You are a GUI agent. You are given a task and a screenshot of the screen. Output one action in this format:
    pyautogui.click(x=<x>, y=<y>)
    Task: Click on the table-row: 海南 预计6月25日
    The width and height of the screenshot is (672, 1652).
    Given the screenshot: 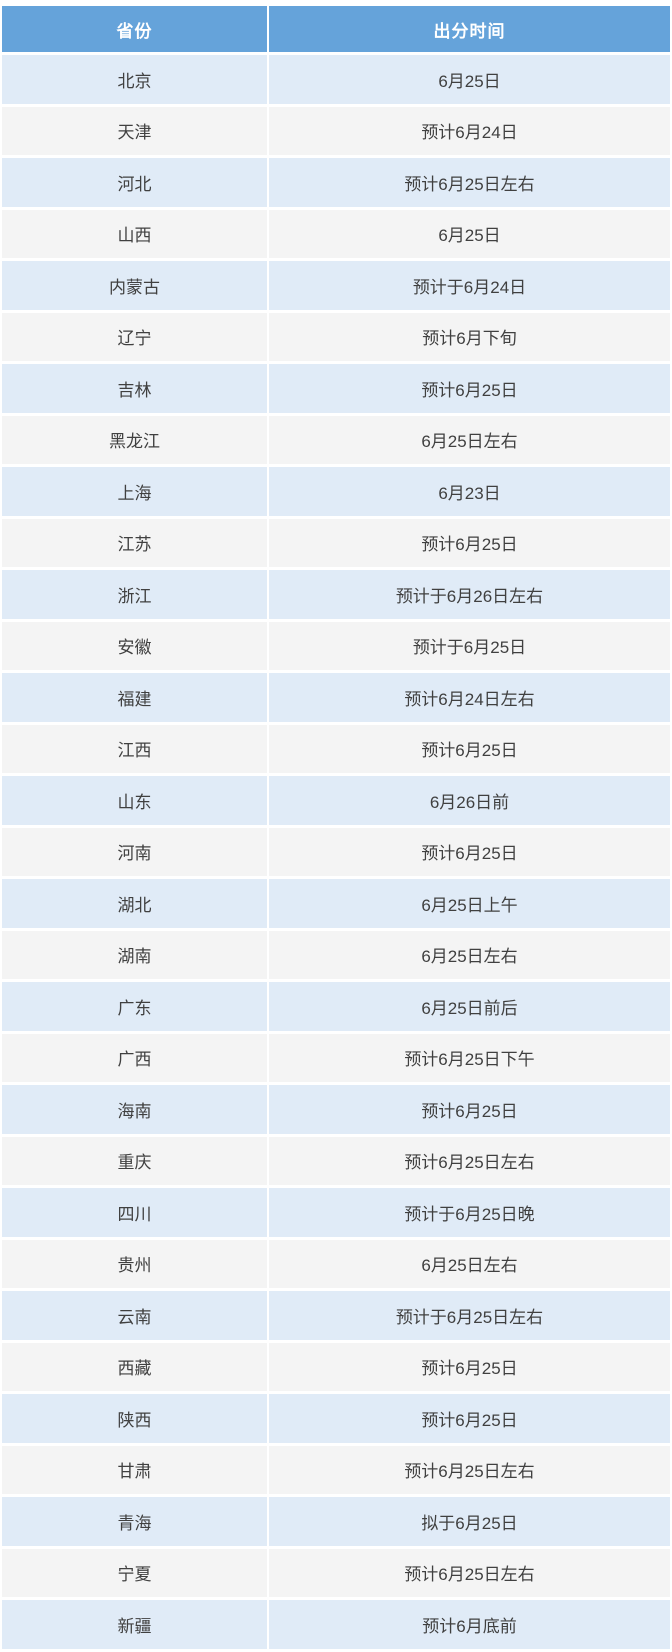 What is the action you would take?
    pyautogui.click(x=336, y=1109)
    